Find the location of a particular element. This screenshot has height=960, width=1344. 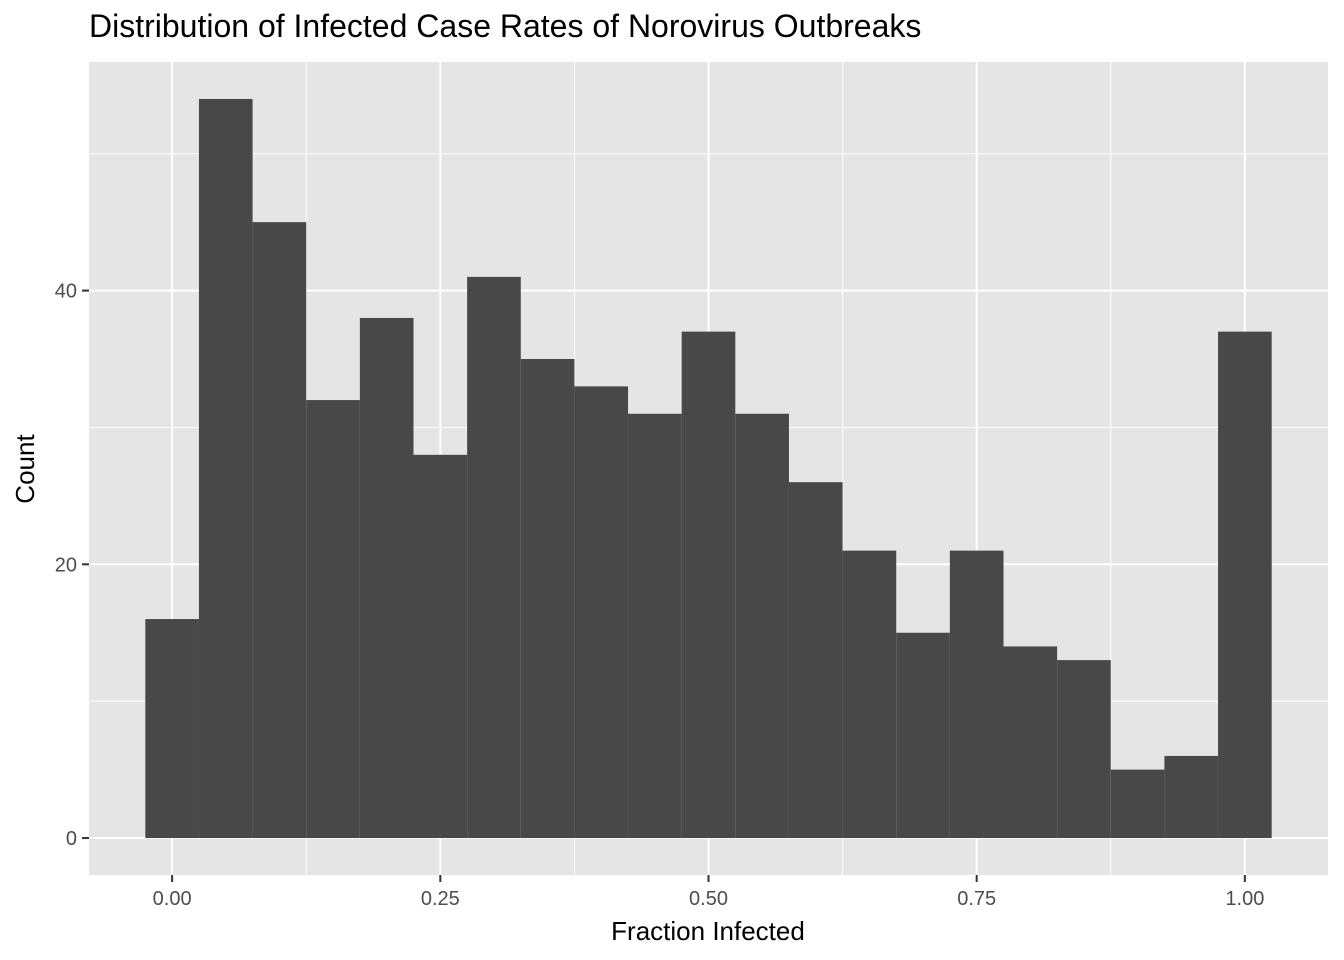

y-axis: 0 20 40 is located at coordinates (72, 565).